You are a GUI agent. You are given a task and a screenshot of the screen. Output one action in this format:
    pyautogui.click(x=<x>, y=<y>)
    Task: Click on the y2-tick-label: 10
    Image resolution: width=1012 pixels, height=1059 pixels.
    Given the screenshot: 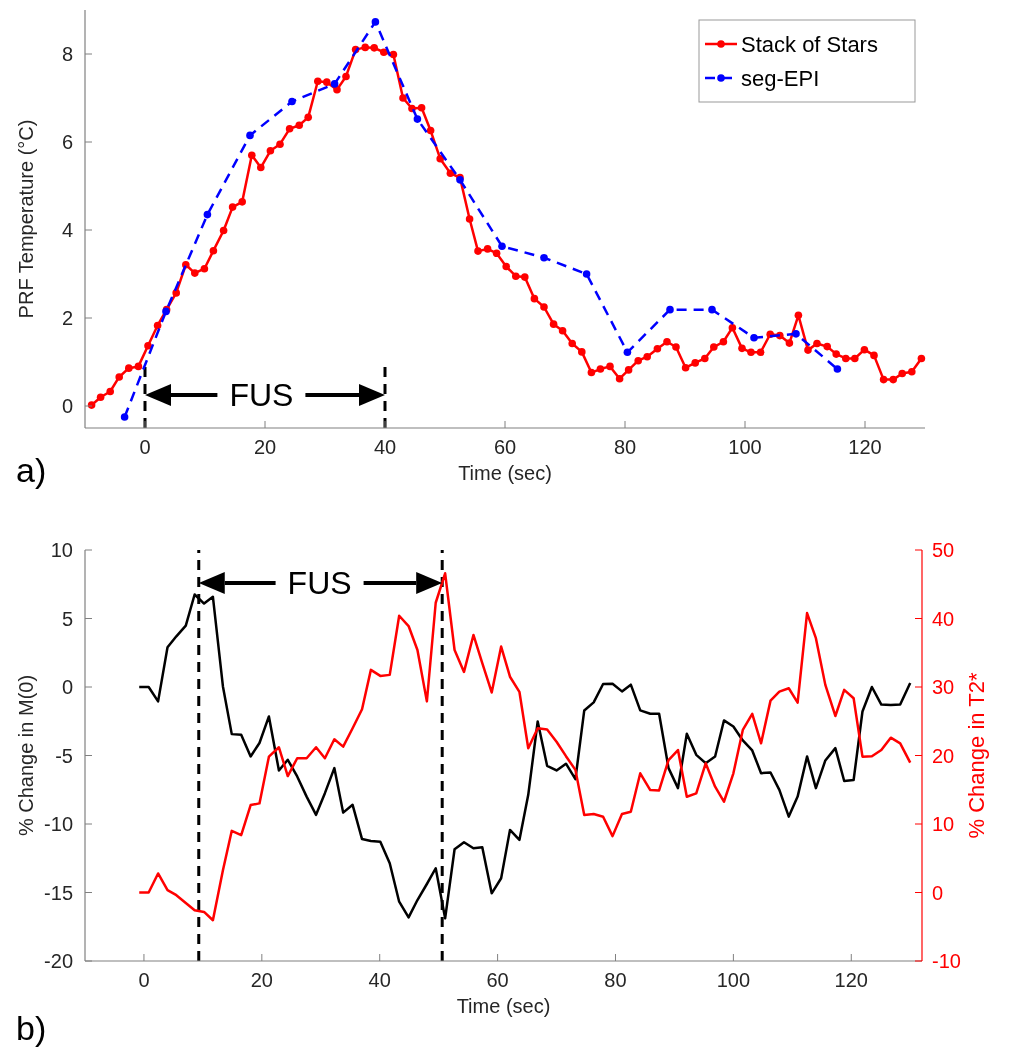 What is the action you would take?
    pyautogui.click(x=943, y=824)
    